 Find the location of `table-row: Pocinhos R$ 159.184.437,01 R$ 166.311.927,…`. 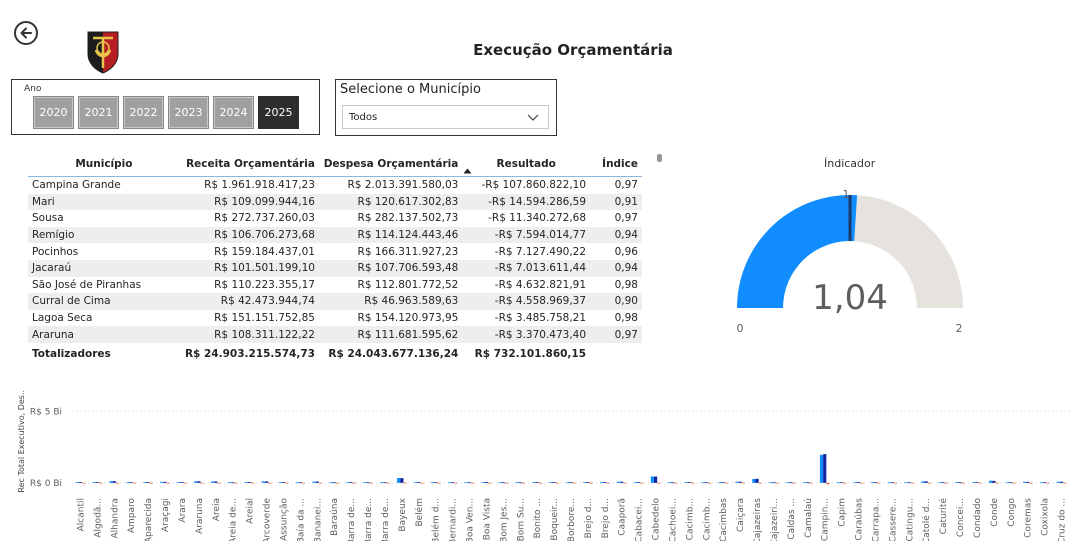

table-row: Pocinhos R$ 159.184.437,01 R$ 166.311.927,… is located at coordinates (335, 251).